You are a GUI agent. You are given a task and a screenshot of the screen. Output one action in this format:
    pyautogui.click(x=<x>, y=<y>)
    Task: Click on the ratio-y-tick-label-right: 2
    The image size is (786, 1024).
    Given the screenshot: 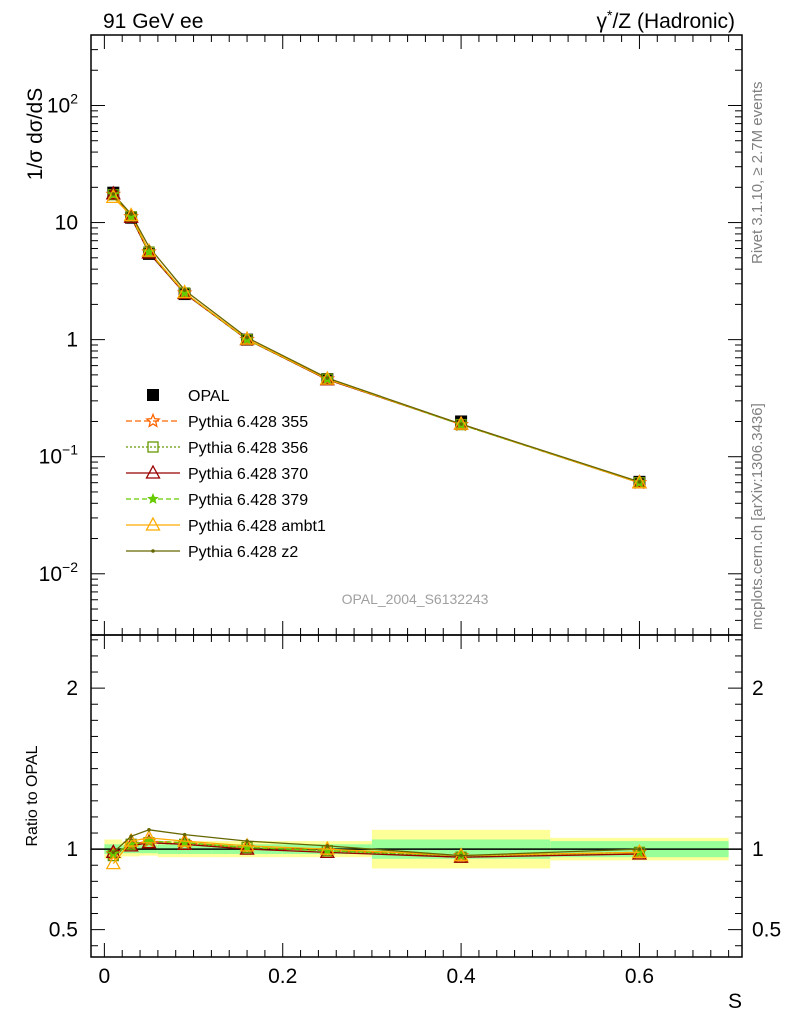 What is the action you would take?
    pyautogui.click(x=758, y=688)
    